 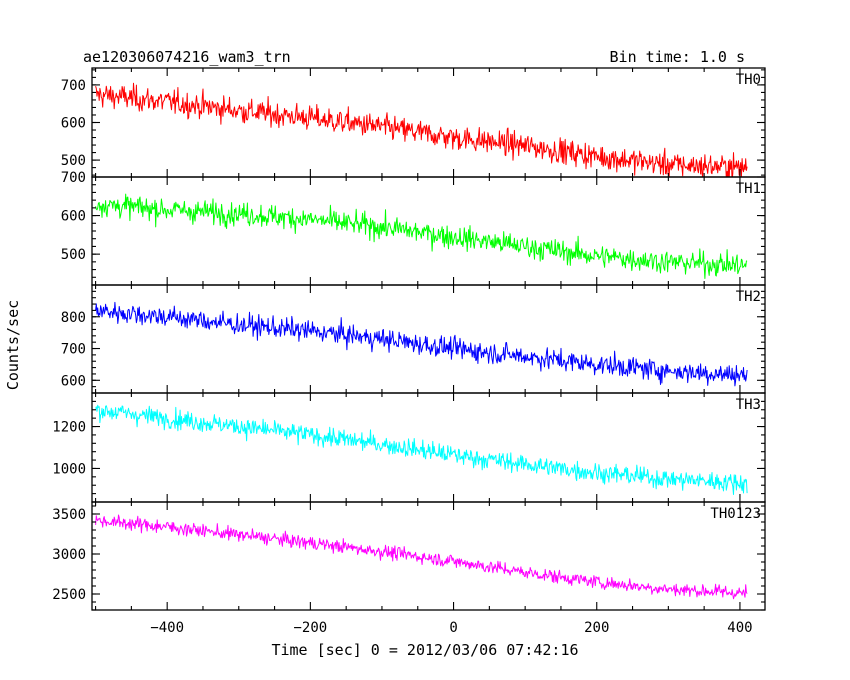 What do you see at coordinates (69, 469) in the screenshot?
I see `y-tick-label: 1000` at bounding box center [69, 469].